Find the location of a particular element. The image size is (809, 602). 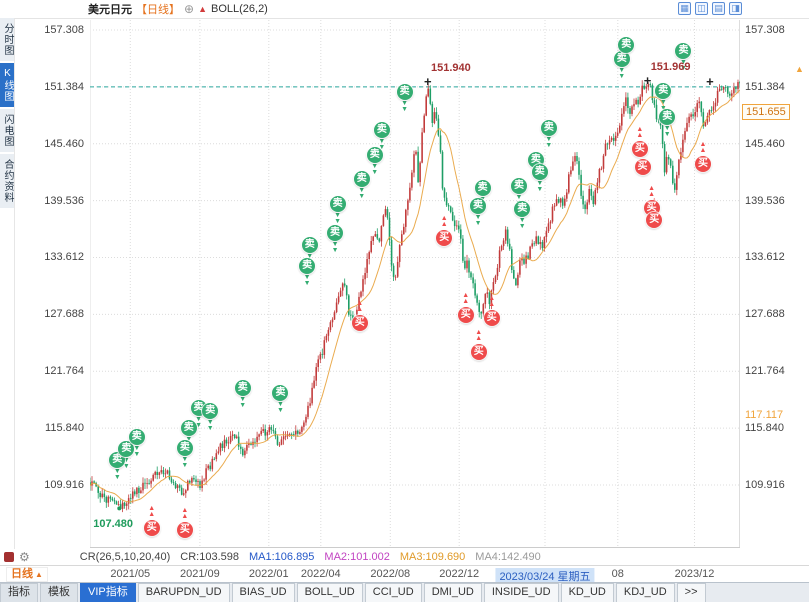

sidebar-tab-闪电图: 闪电图 is located at coordinates (7, 130).